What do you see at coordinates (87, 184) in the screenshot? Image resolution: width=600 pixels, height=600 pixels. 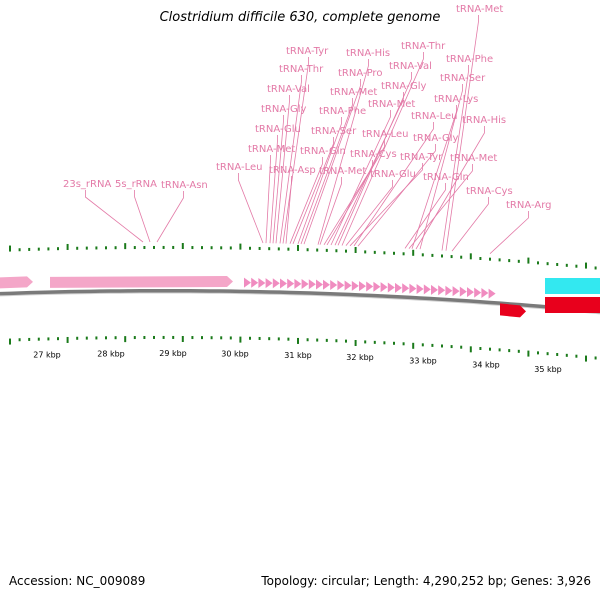 I see `feature-label: 23s_rRNA` at bounding box center [87, 184].